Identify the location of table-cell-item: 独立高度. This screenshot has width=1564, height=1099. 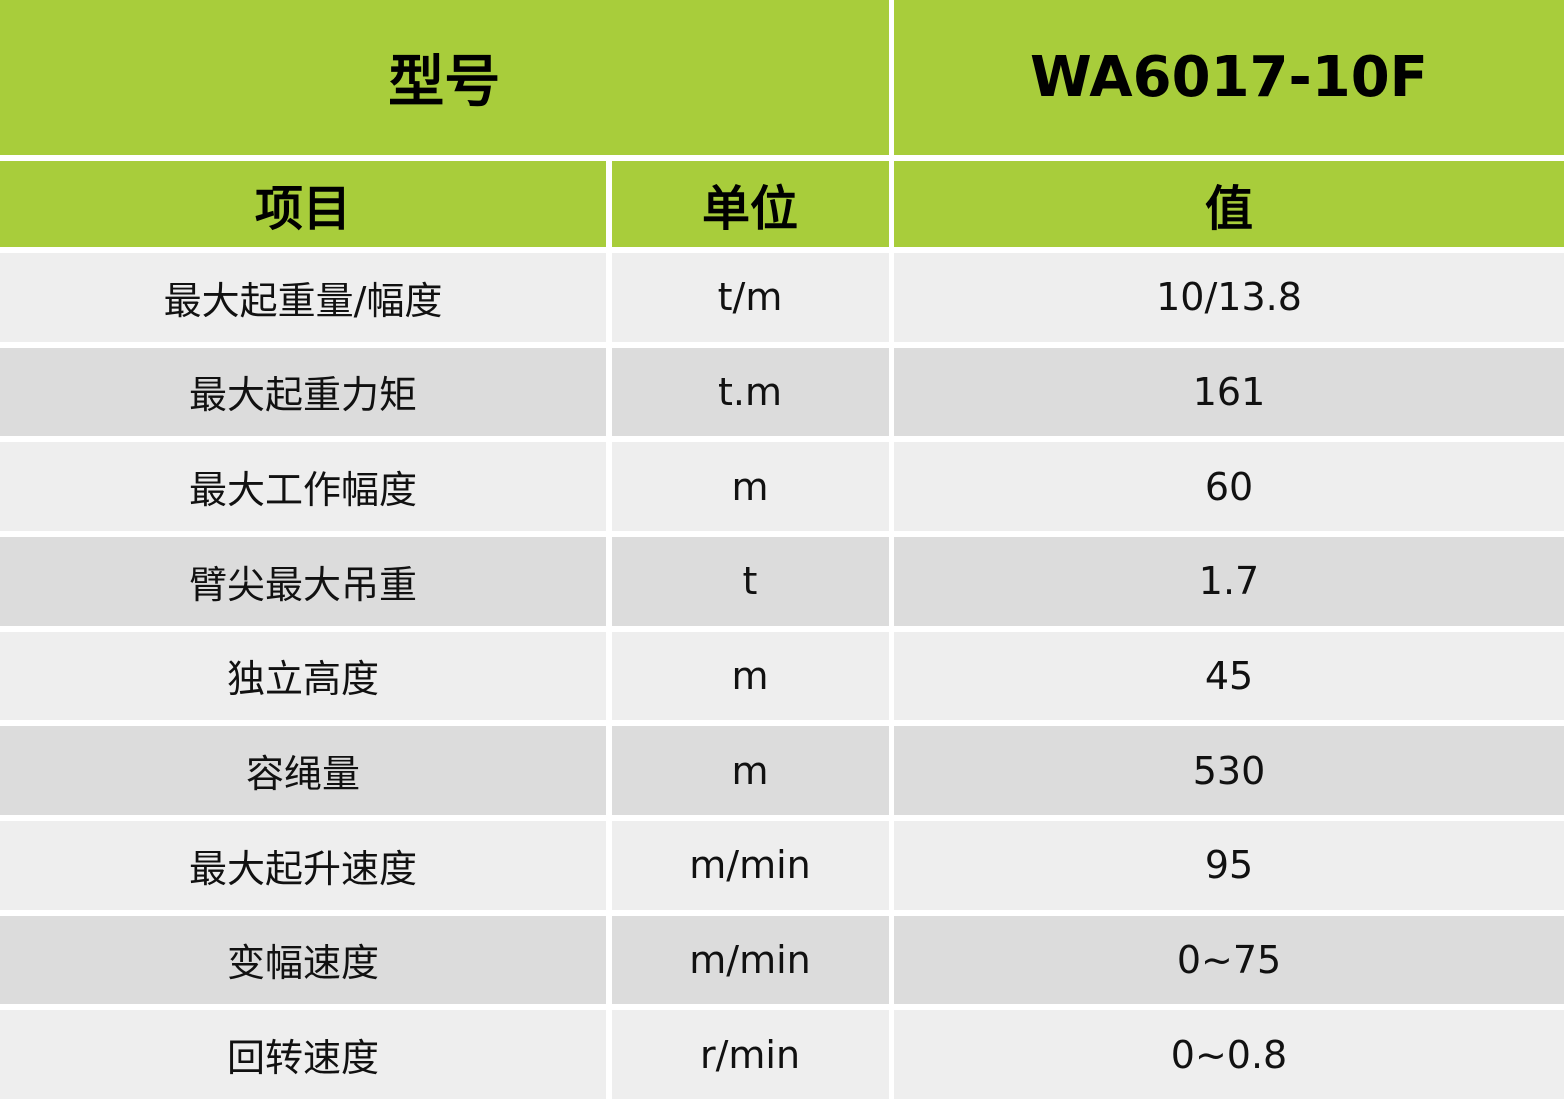
(303, 676).